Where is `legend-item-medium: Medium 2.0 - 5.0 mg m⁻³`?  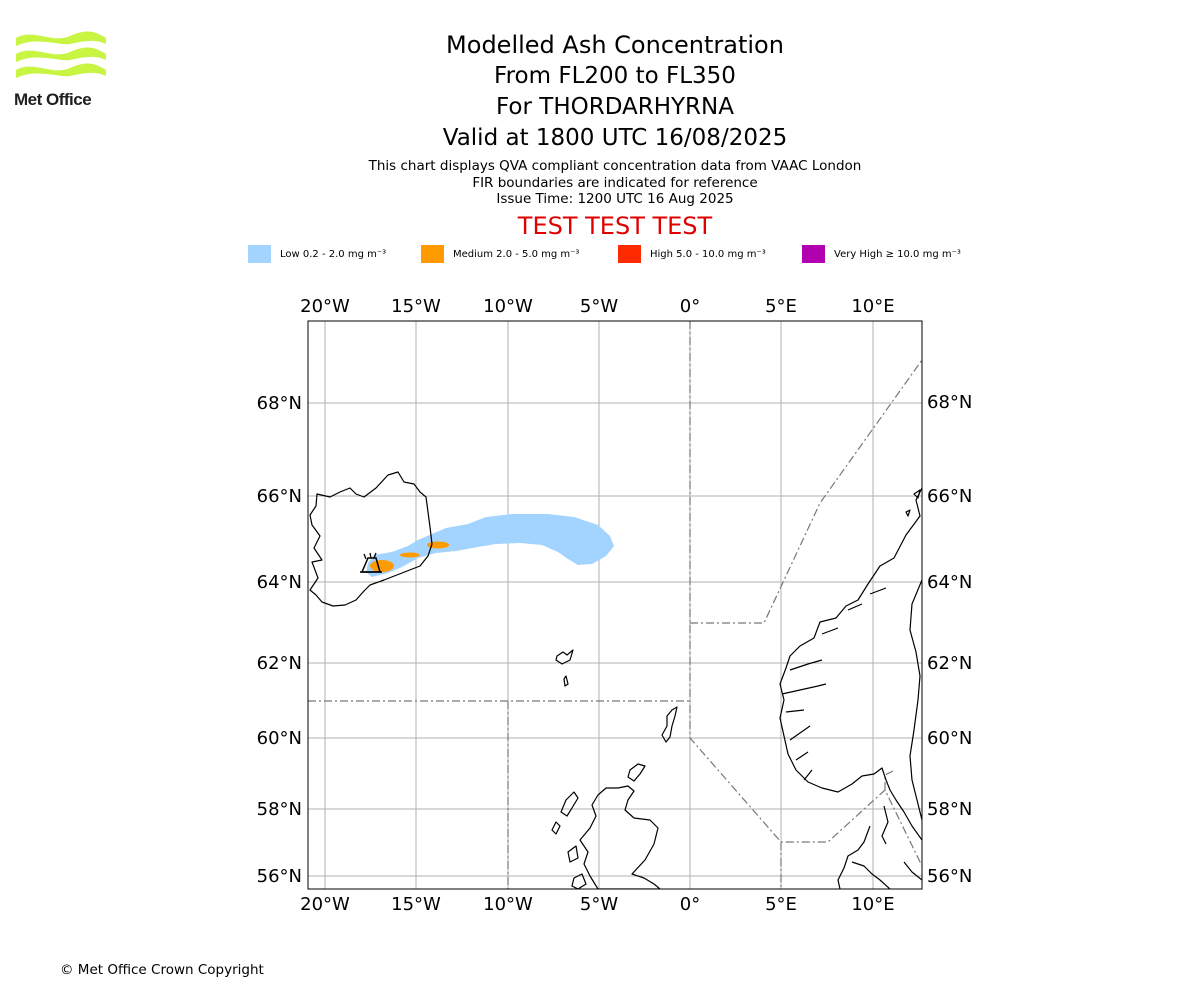 legend-item-medium: Medium 2.0 - 5.0 mg m⁻³ is located at coordinates (500, 254).